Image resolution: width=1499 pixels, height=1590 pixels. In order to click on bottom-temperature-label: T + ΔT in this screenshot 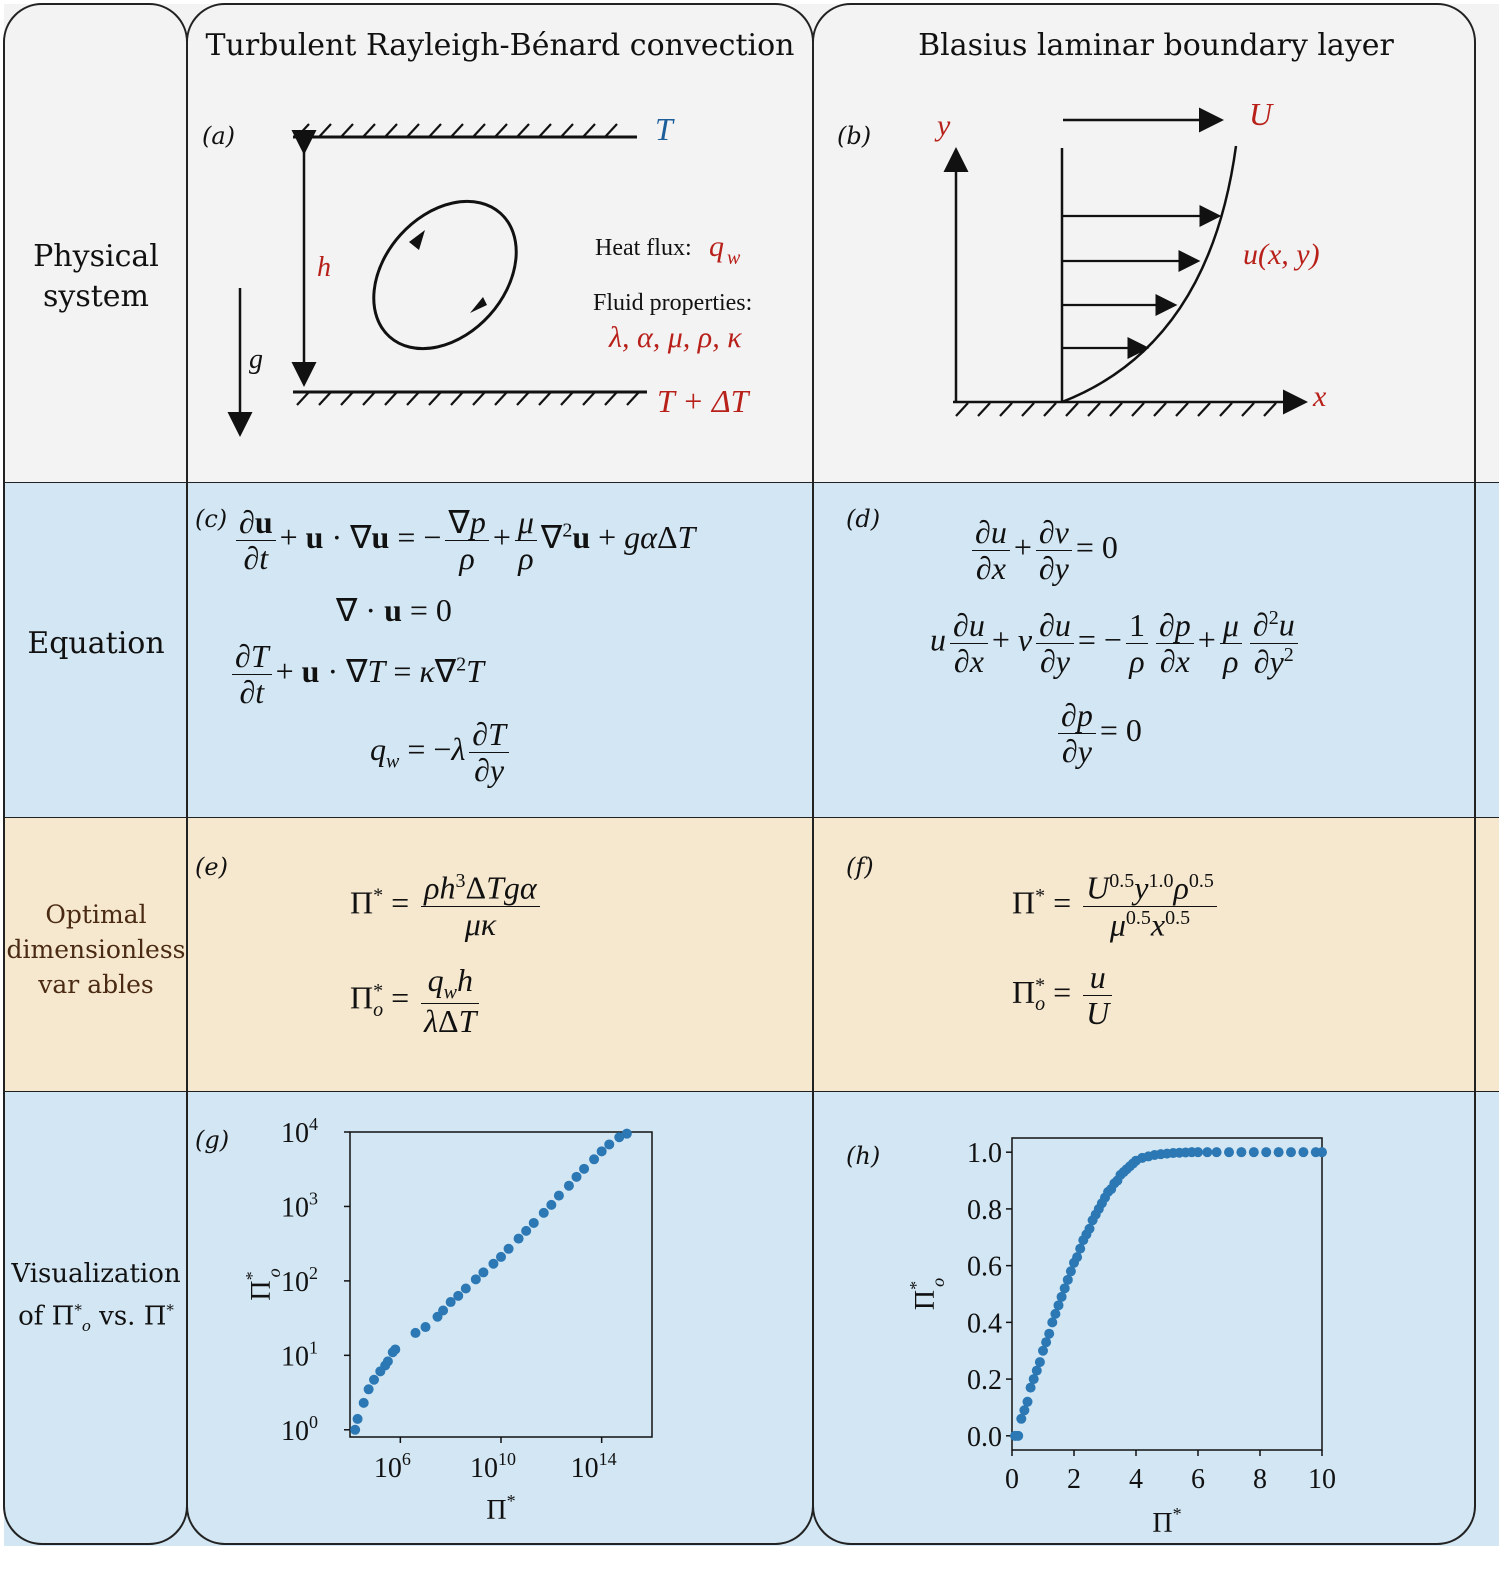, I will do `click(704, 401)`.